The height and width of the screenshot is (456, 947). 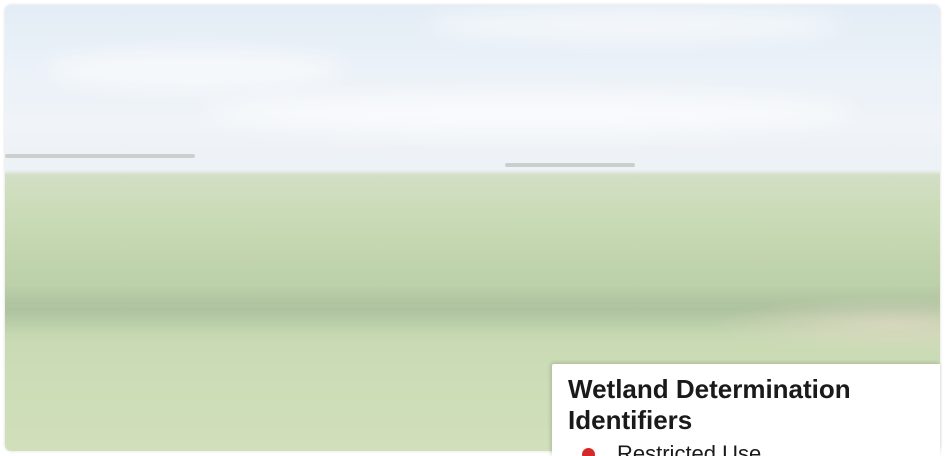 What do you see at coordinates (825, 325) in the screenshot?
I see `dirt-patch` at bounding box center [825, 325].